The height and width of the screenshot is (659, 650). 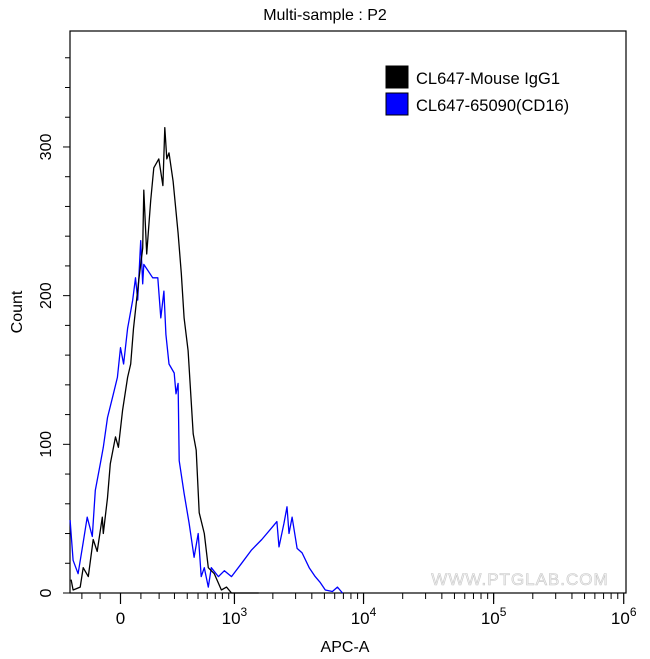 What do you see at coordinates (477, 90) in the screenshot?
I see `legend: CL647-Mouse IgG1 CL647-65090(CD16)` at bounding box center [477, 90].